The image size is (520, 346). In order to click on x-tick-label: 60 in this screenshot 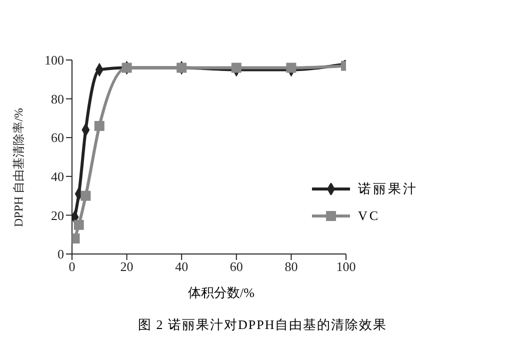, I will do `click(236, 266)`.